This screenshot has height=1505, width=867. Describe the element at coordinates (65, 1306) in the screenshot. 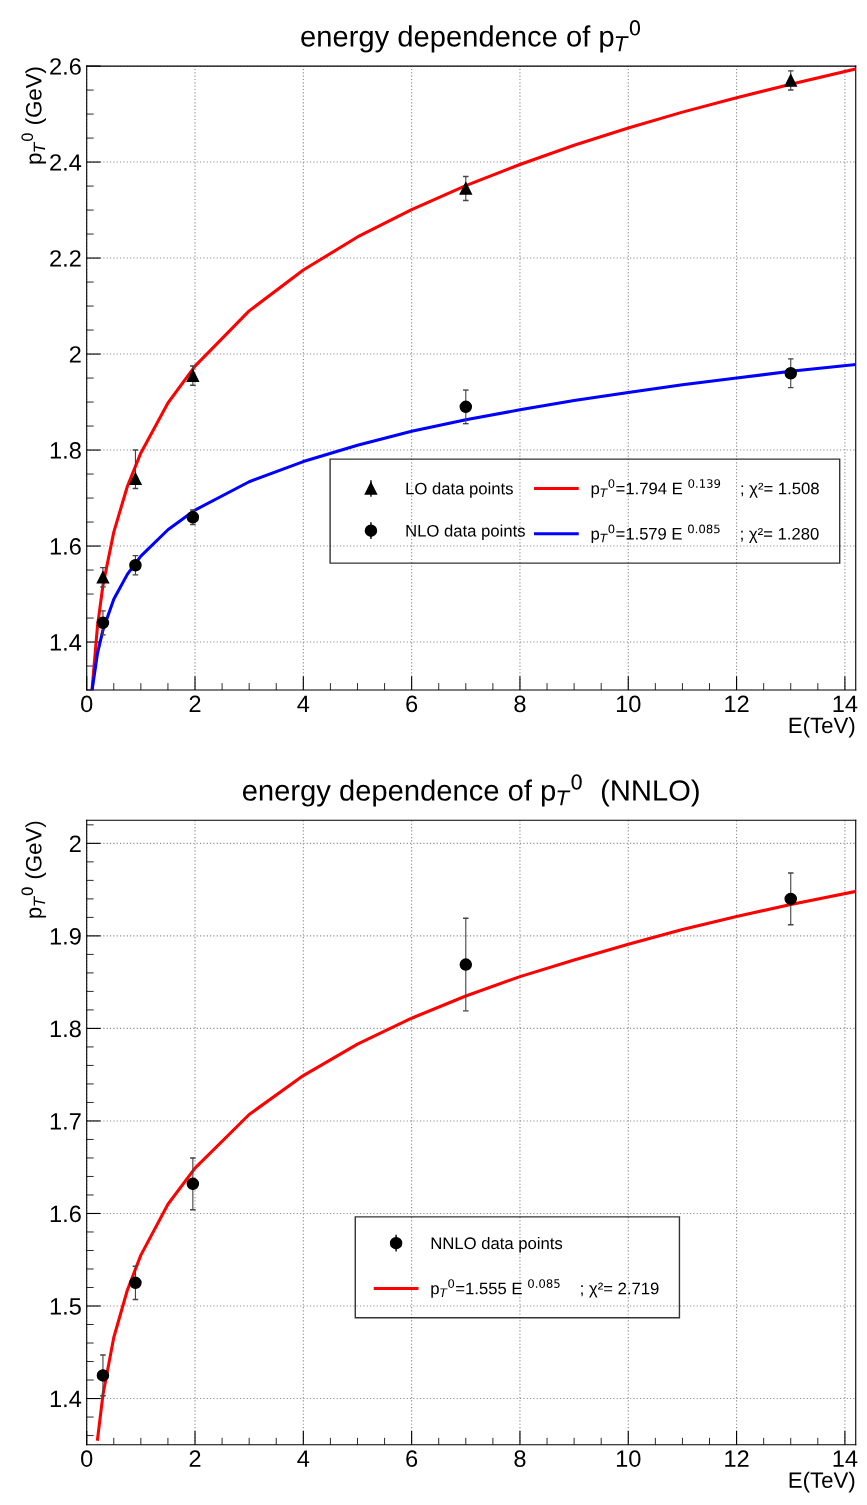

I see `y-tick-label: 1.5` at that location.